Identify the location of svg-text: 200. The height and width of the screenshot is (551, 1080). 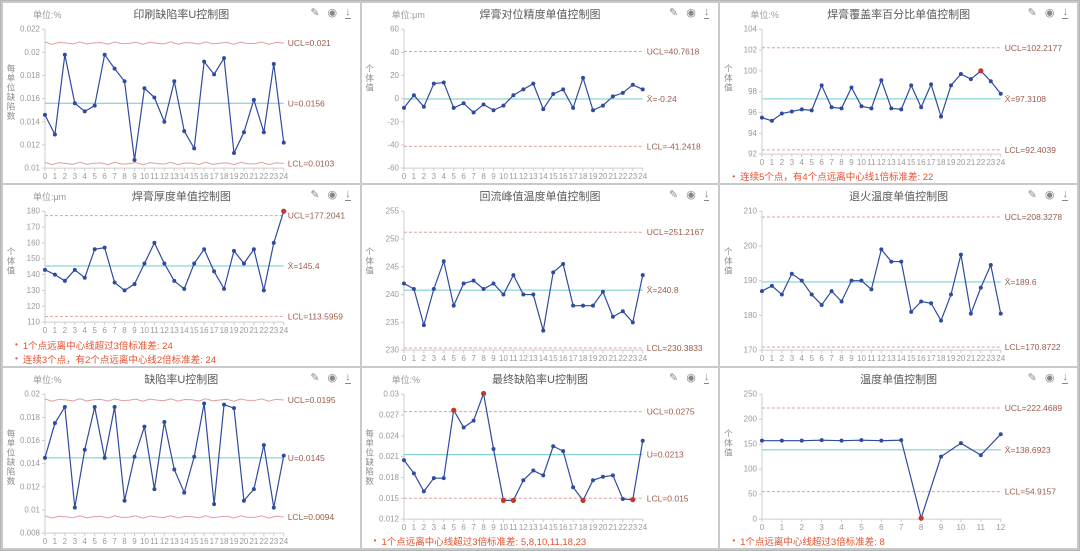
(751, 246).